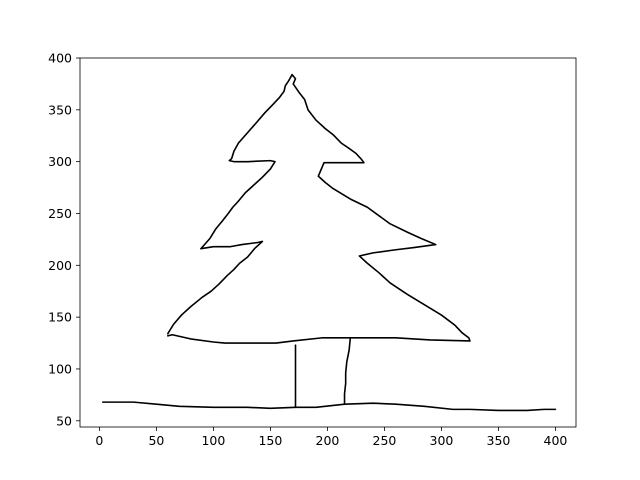 The width and height of the screenshot is (640, 480). I want to click on y-tick-label: 300, so click(60, 161).